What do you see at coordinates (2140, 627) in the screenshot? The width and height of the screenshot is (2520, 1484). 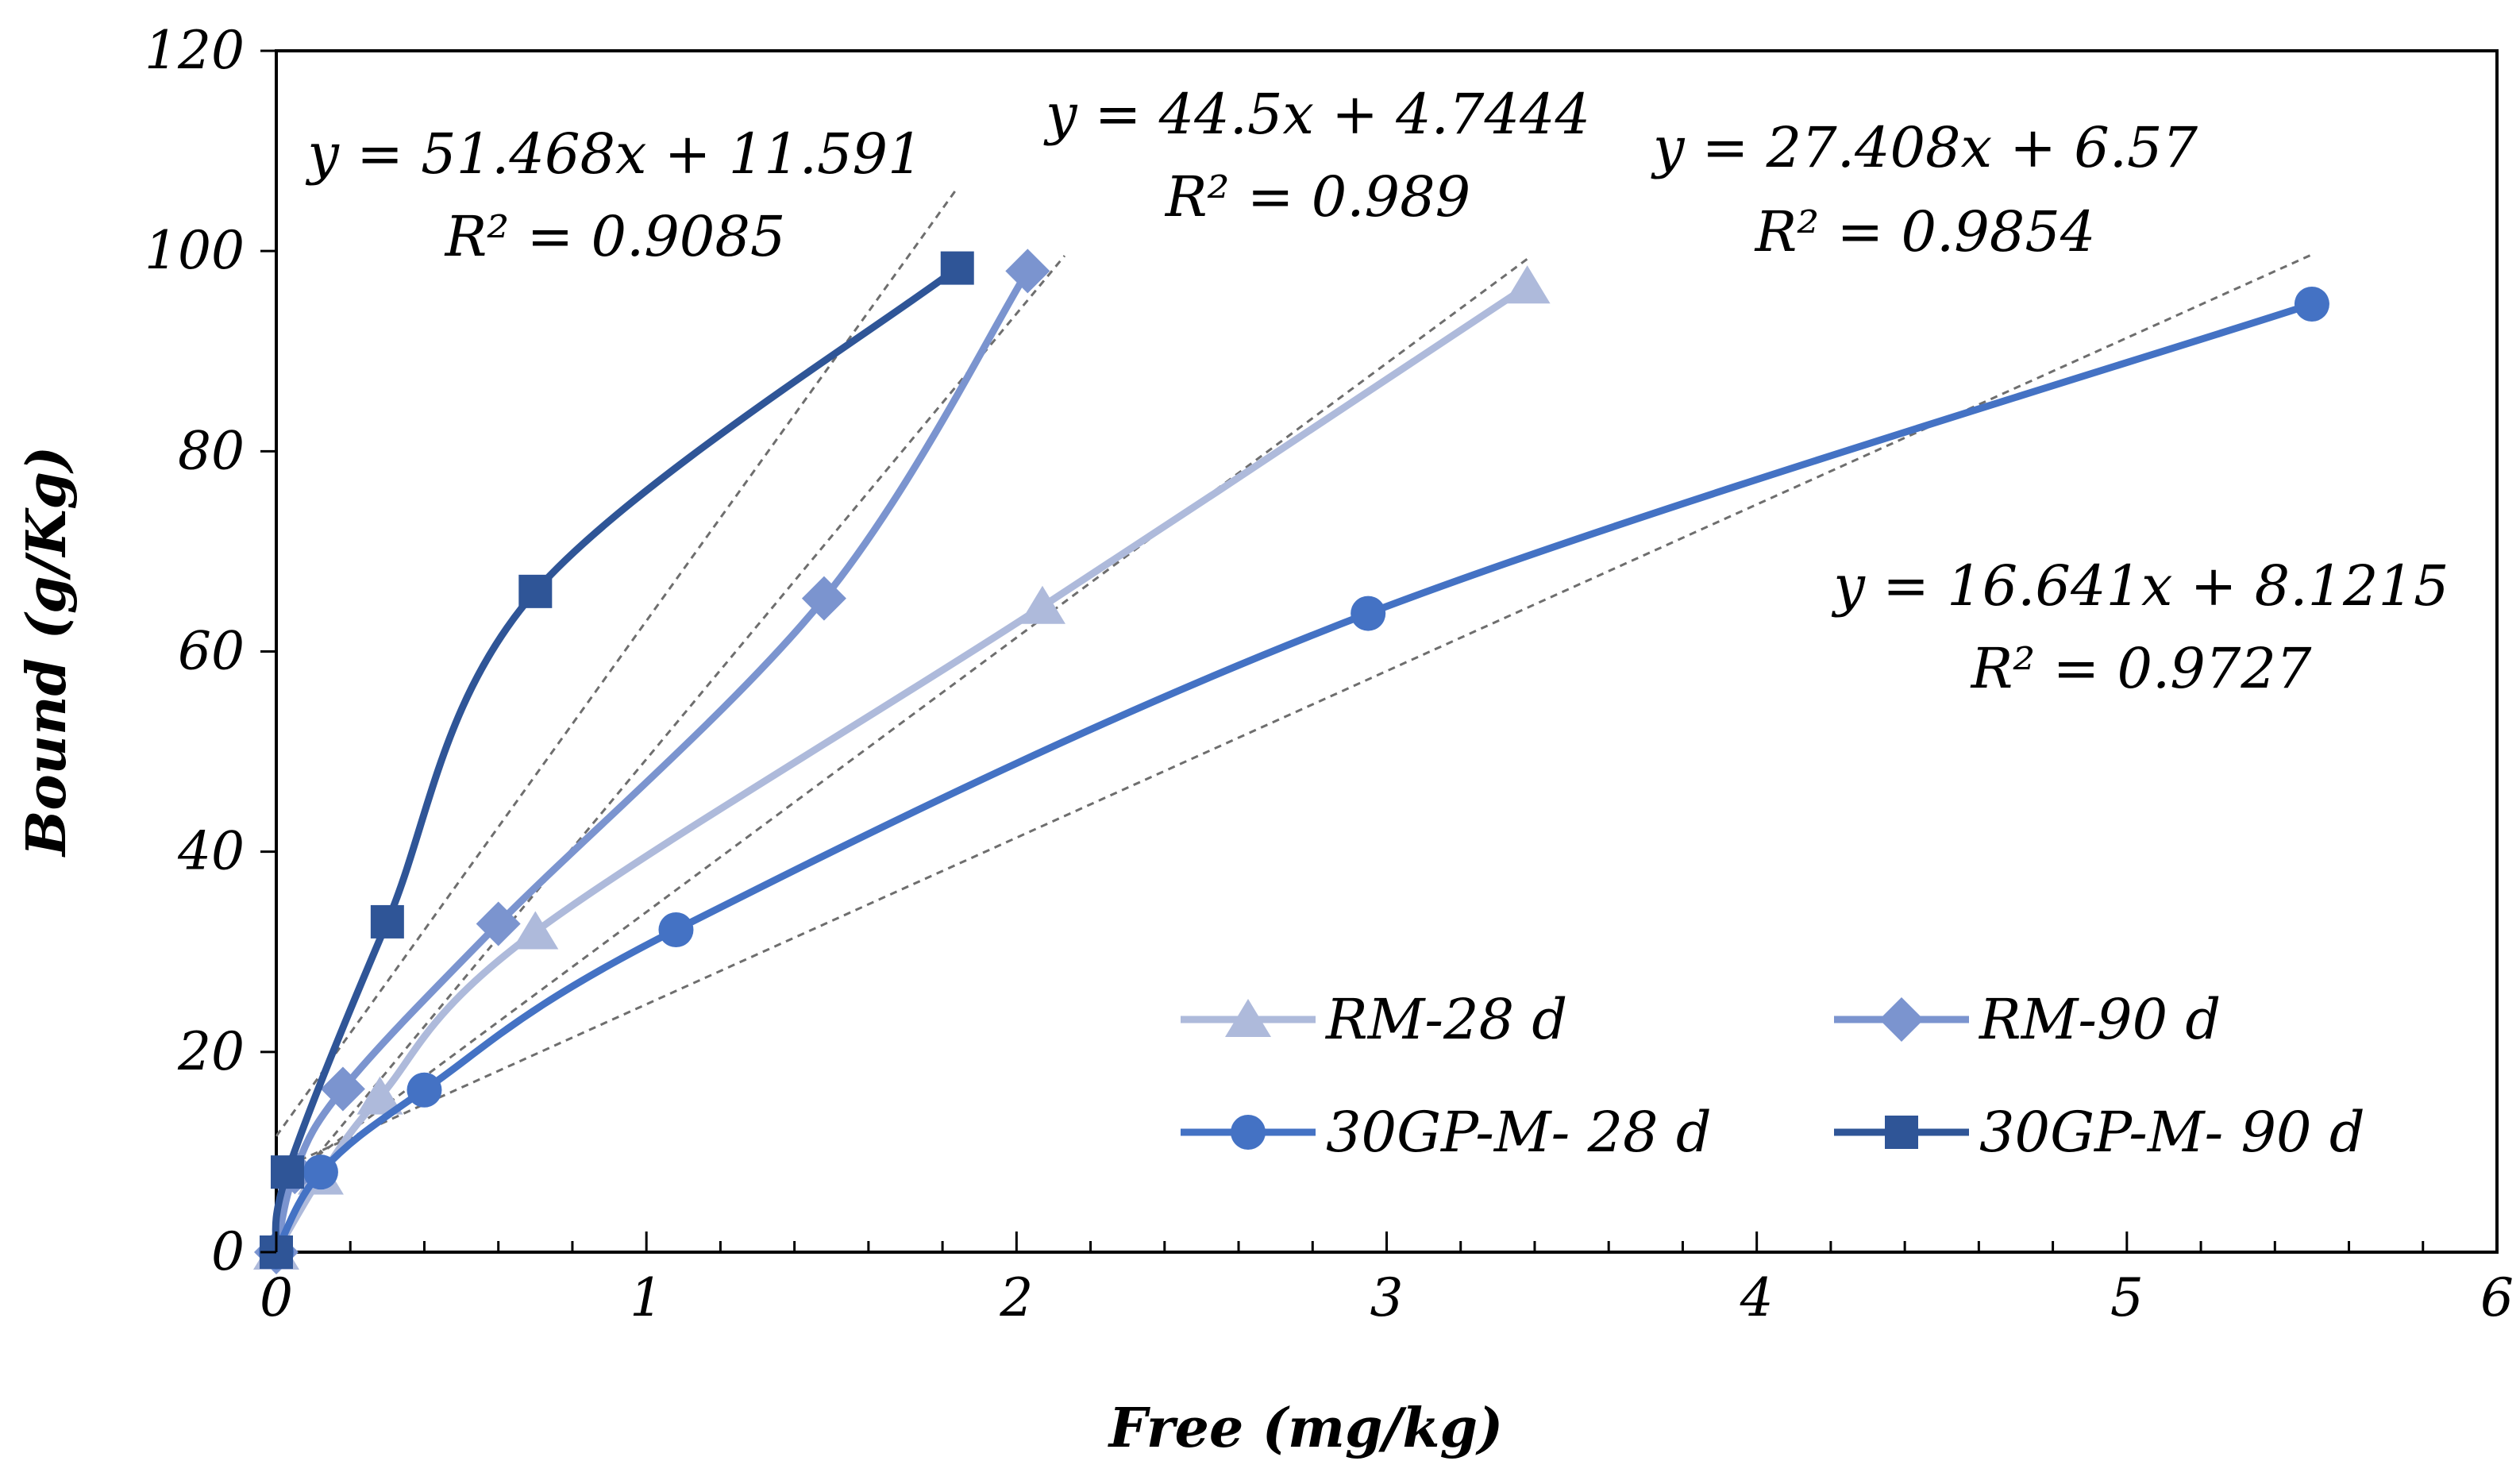 I see `equation-28d-gp: y = 16.641x + 8.1215 R² = 0.9727` at bounding box center [2140, 627].